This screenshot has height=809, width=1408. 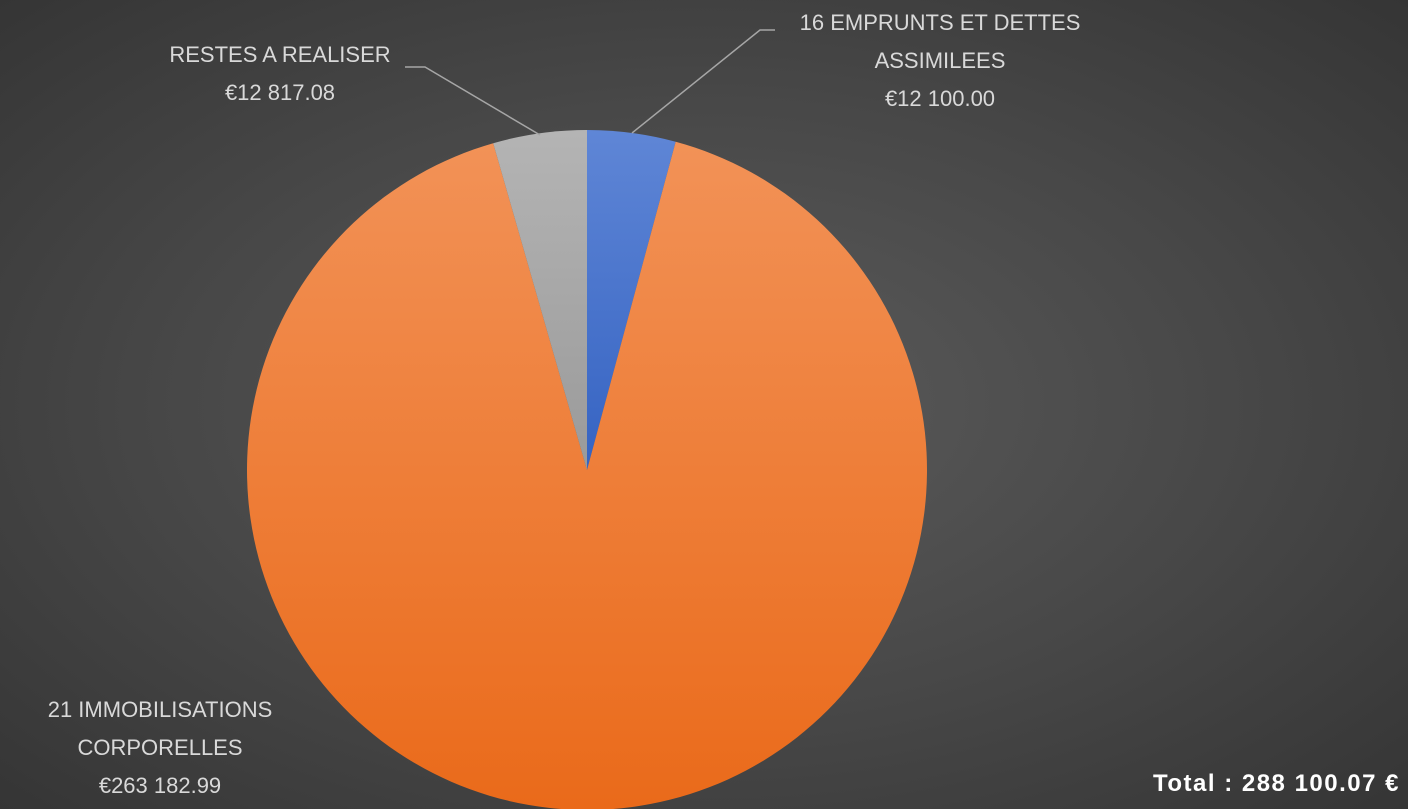 What do you see at coordinates (160, 728) in the screenshot?
I see `category-label: 21 IMMOBILISATIONS CORPORELLES` at bounding box center [160, 728].